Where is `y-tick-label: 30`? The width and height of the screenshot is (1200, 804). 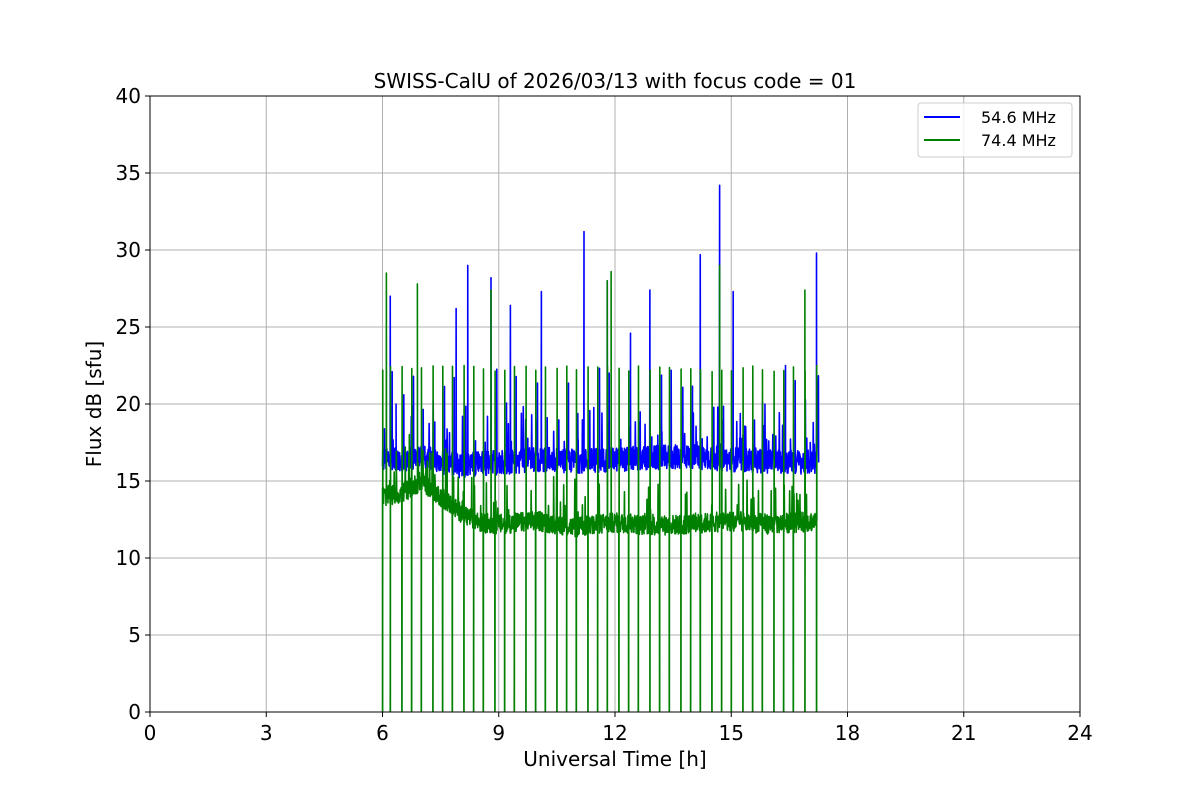 y-tick-label: 30 is located at coordinates (128, 250).